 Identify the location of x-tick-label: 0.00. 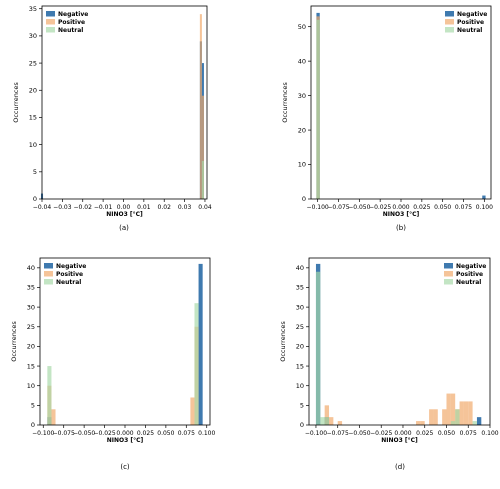
(124, 207).